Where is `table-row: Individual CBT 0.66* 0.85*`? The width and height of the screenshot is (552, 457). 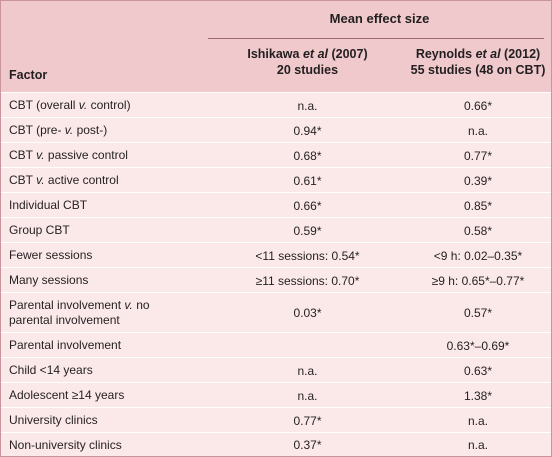 table-row: Individual CBT 0.66* 0.85* is located at coordinates (276, 205).